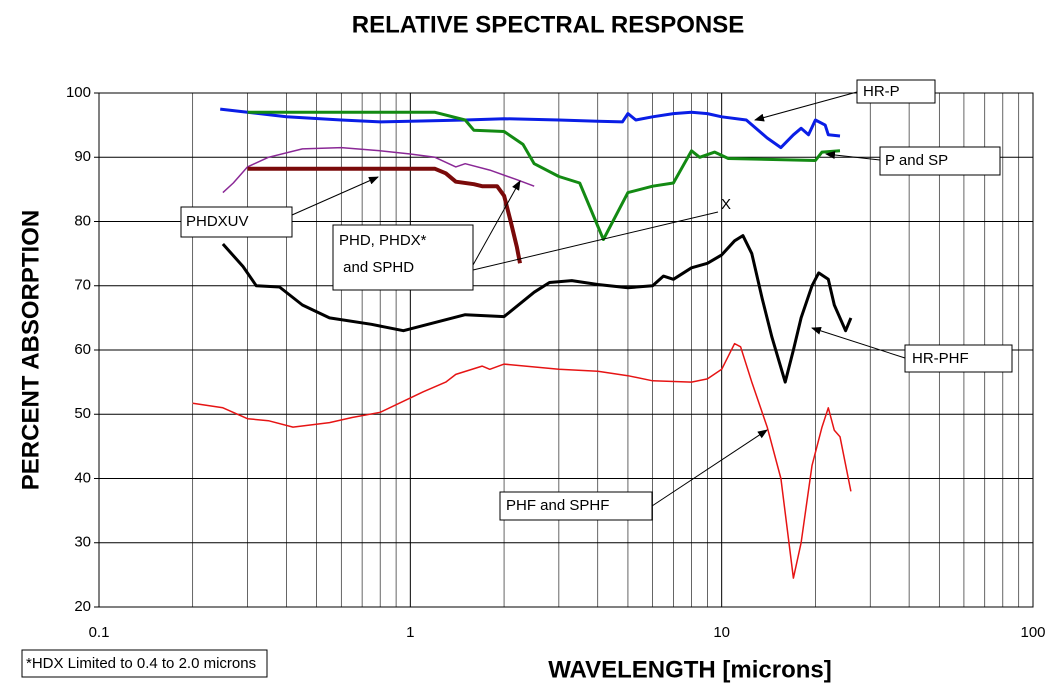  What do you see at coordinates (690, 669) in the screenshot?
I see `x-axis-label: WAVELENGTH [microns]` at bounding box center [690, 669].